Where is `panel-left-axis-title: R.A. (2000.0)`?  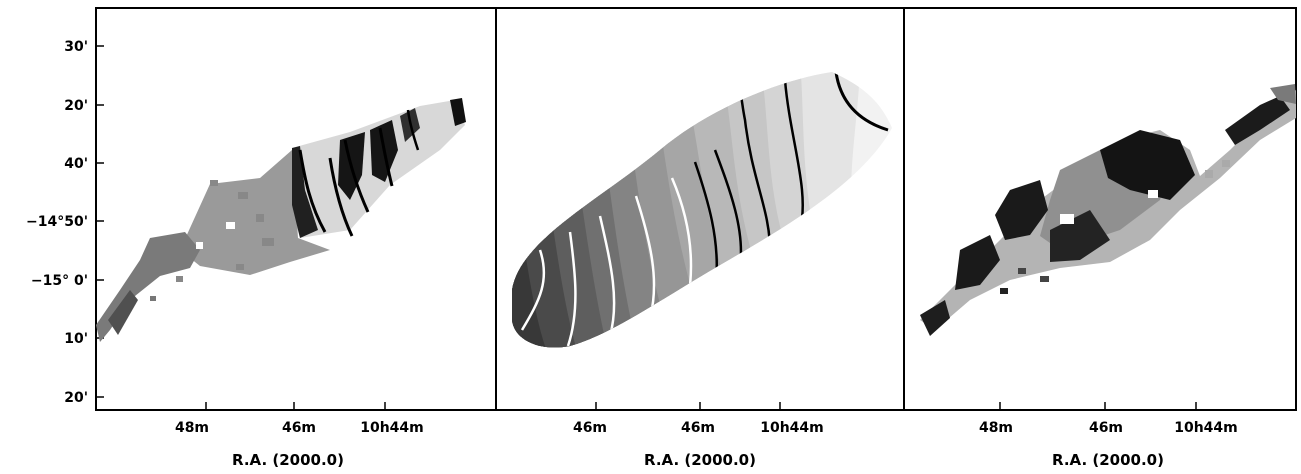
panel-left-axis-title: R.A. (2000.0) is located at coordinates (288, 460).